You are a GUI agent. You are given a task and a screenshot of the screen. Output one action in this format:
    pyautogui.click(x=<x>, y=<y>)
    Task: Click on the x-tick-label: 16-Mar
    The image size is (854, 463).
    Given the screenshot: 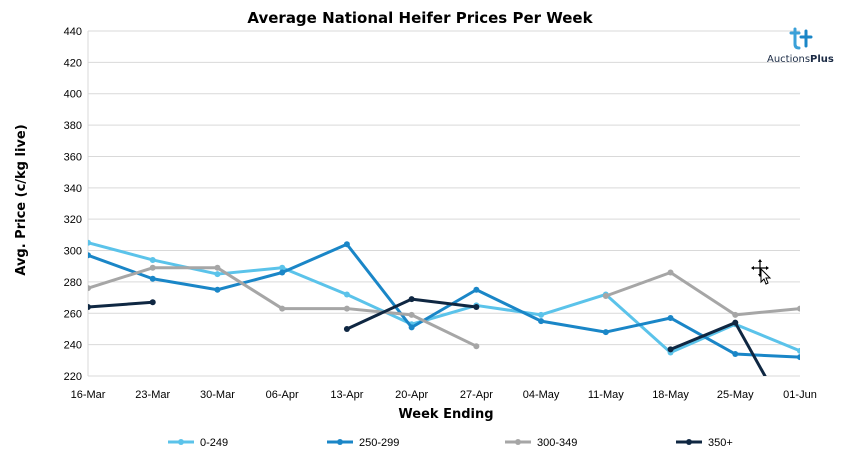 What is the action you would take?
    pyautogui.click(x=88, y=395)
    